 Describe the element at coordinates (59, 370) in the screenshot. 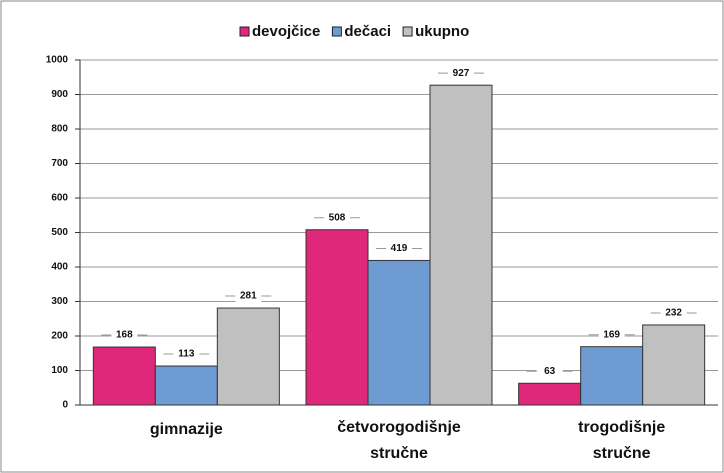

I see `y-tick-label: 100` at that location.